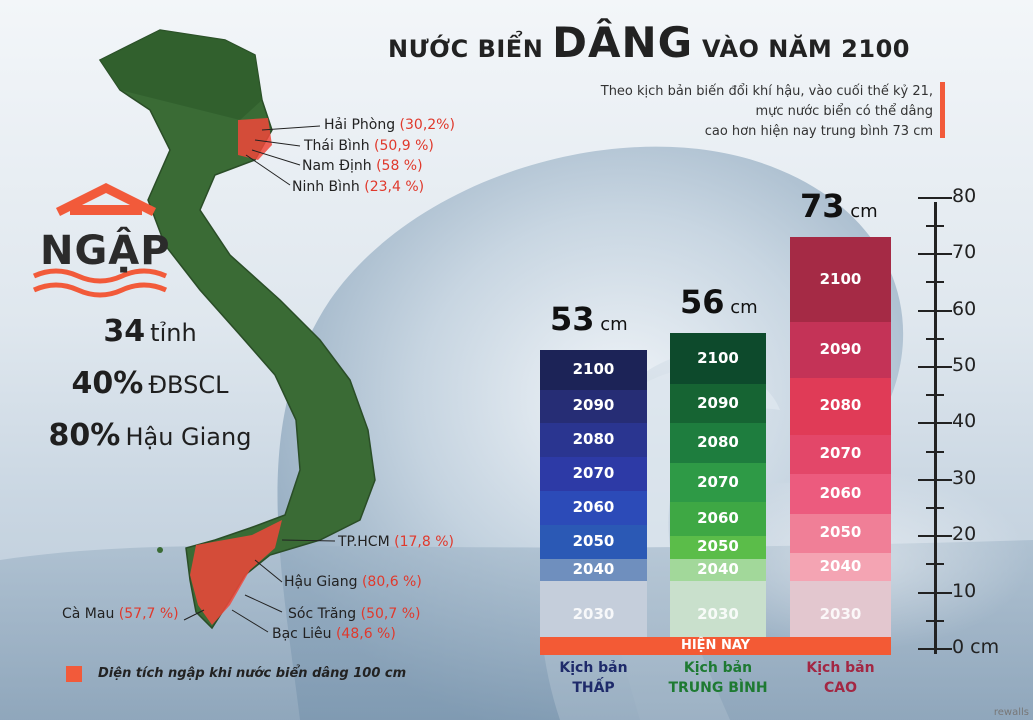 The height and width of the screenshot is (720, 1033). I want to click on province-pct: (30,2%), so click(427, 125).